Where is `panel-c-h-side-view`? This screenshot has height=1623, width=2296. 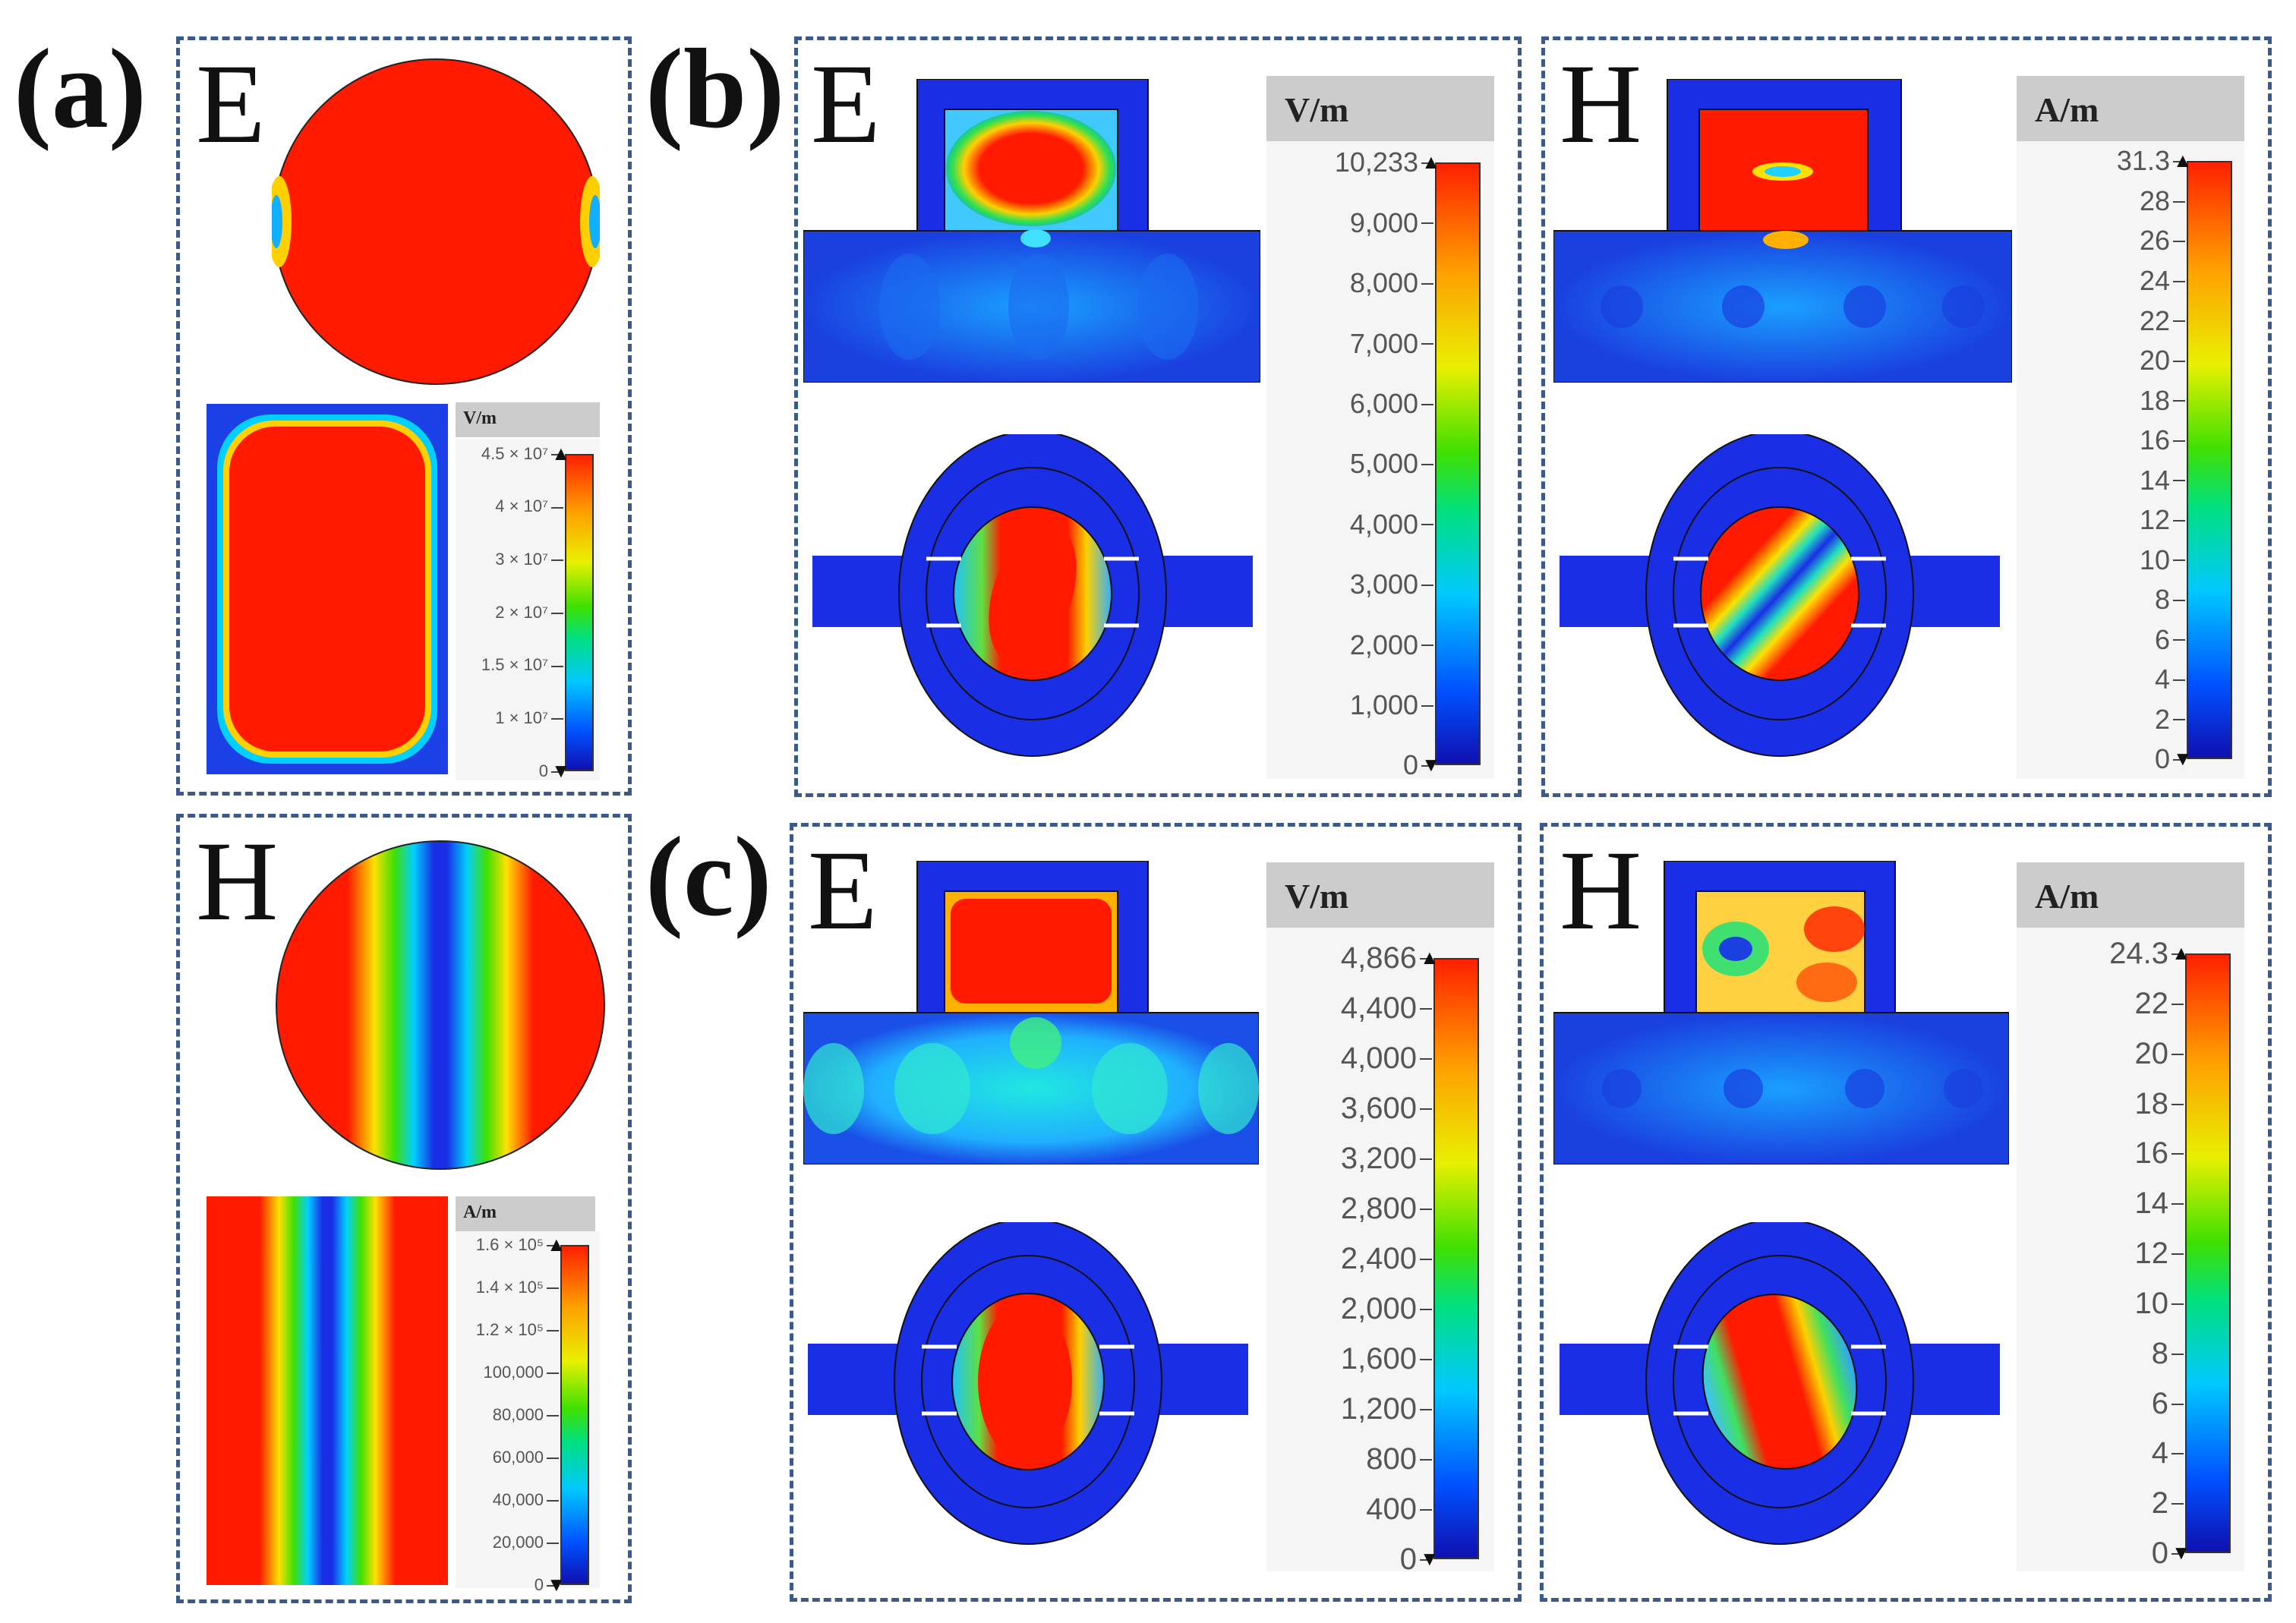 panel-c-h-side-view is located at coordinates (1781, 1012).